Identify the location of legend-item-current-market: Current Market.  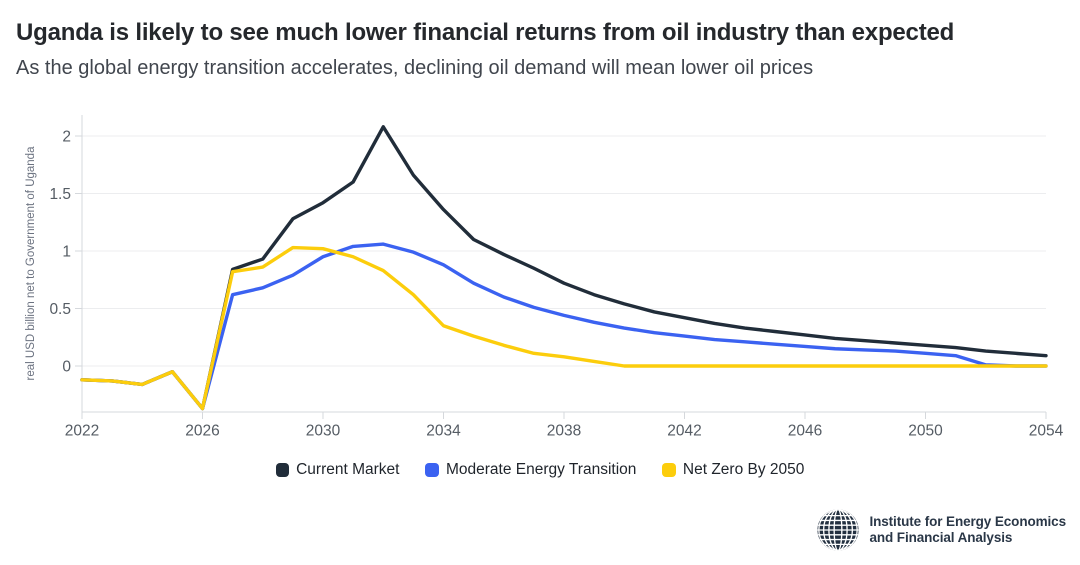
(337, 470).